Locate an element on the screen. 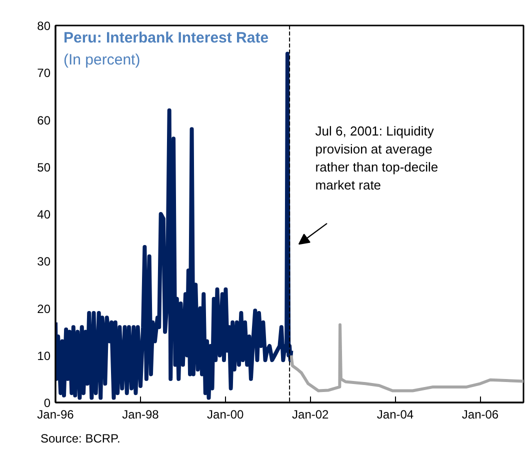 This screenshot has width=531, height=450. y-tick-label: 70 is located at coordinates (44, 73).